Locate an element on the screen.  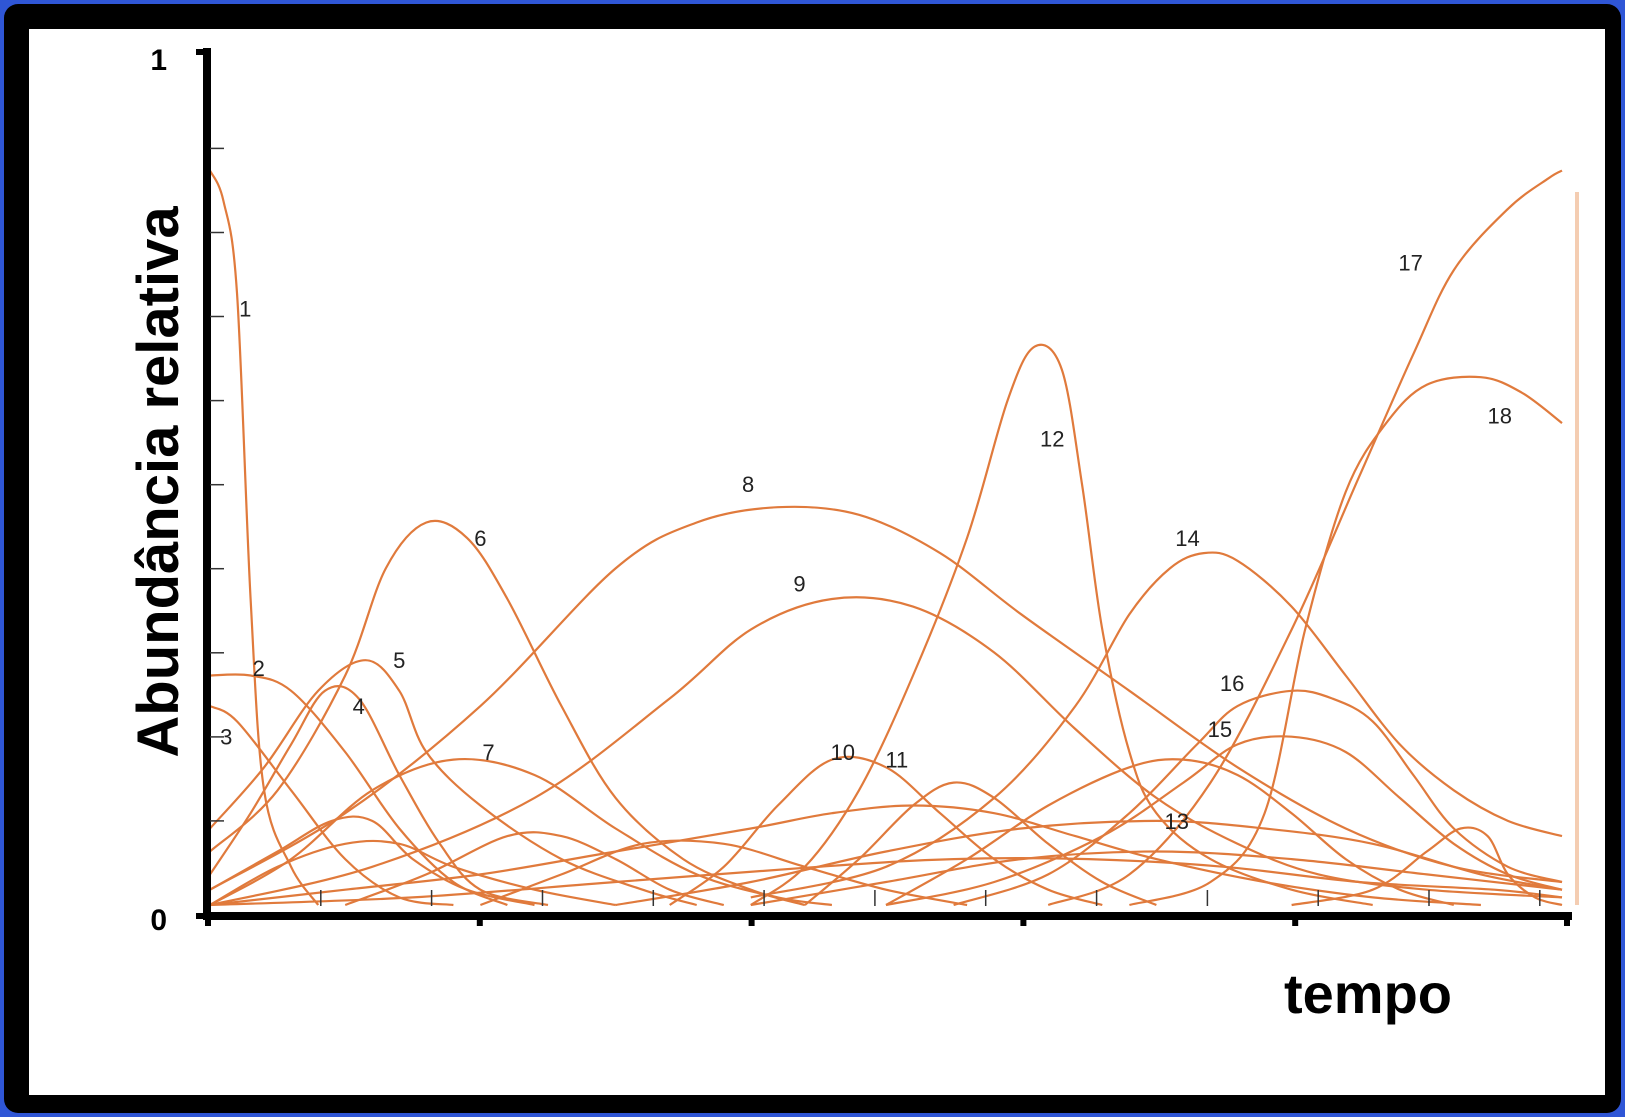
curve-label-6: 6 is located at coordinates (480, 538).